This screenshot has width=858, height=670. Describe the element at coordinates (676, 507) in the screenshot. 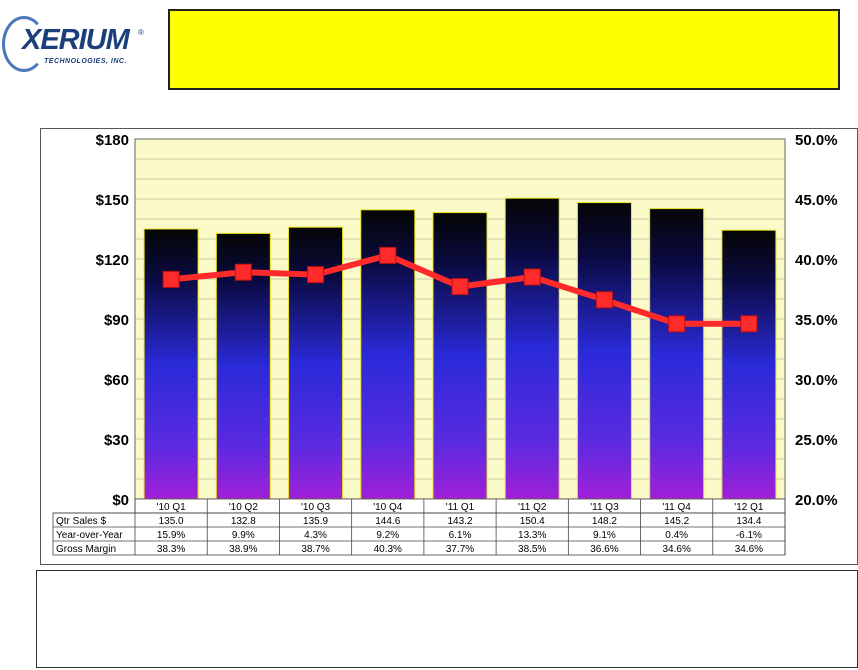

I see `category-label: '11 Q4` at that location.